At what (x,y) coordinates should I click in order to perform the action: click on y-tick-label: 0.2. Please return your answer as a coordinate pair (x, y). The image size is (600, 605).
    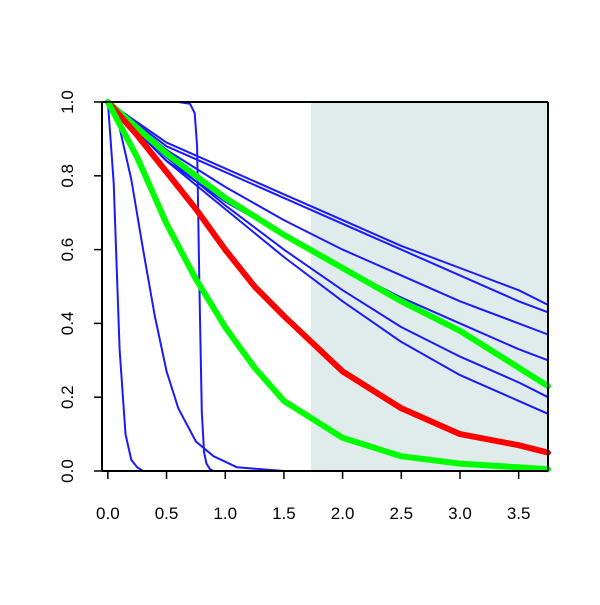
    Looking at the image, I should click on (67, 397).